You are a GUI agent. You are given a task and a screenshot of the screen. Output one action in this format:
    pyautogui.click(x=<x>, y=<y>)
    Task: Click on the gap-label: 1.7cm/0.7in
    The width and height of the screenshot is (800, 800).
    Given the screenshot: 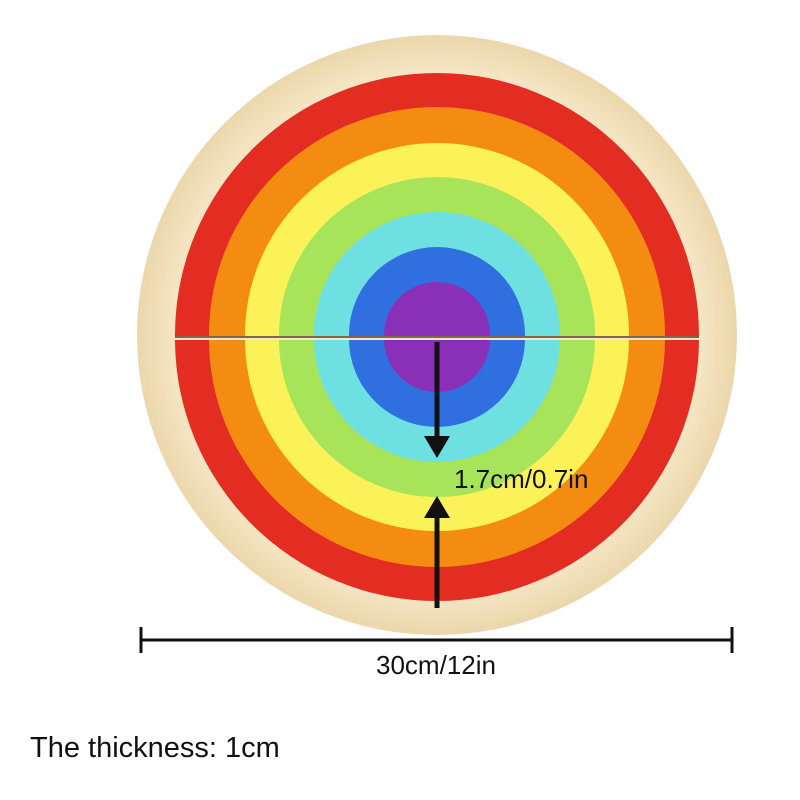 What is the action you would take?
    pyautogui.click(x=521, y=479)
    